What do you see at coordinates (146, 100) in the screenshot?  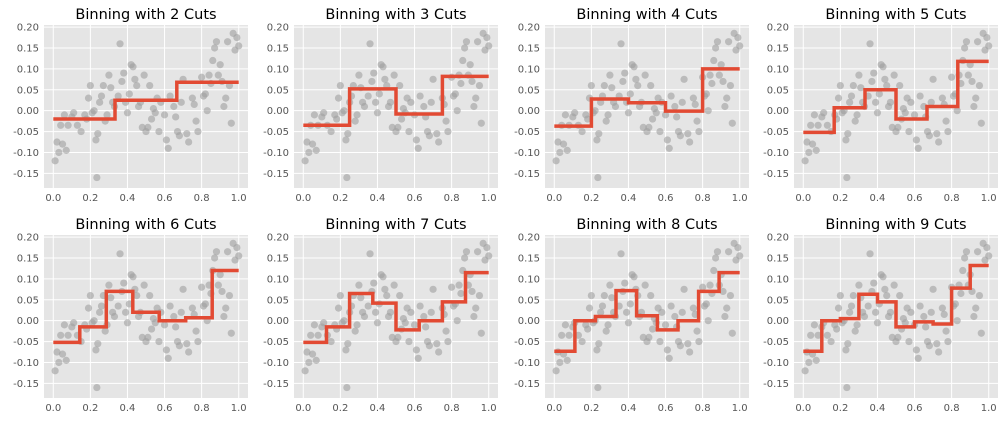 I see `step-line` at bounding box center [146, 100].